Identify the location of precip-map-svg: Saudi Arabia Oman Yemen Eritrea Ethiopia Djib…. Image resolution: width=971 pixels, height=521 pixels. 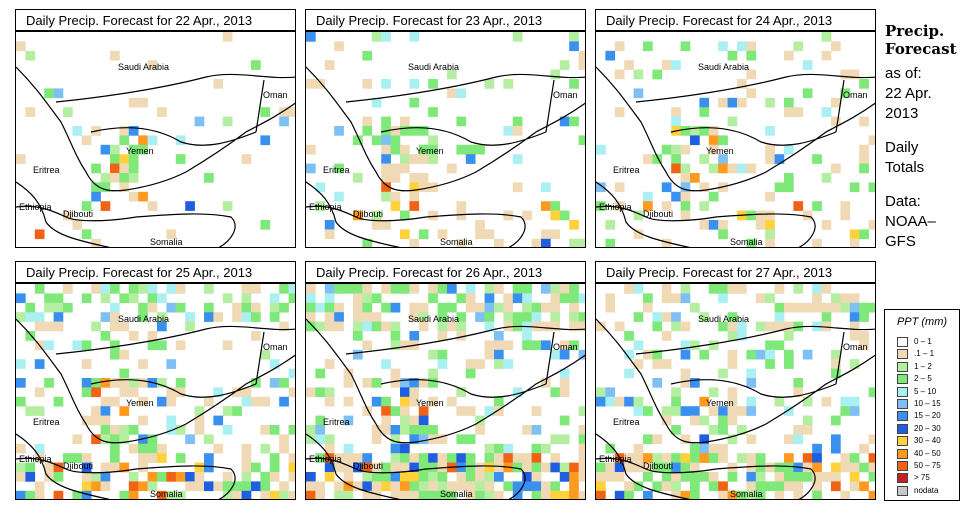
(445, 391).